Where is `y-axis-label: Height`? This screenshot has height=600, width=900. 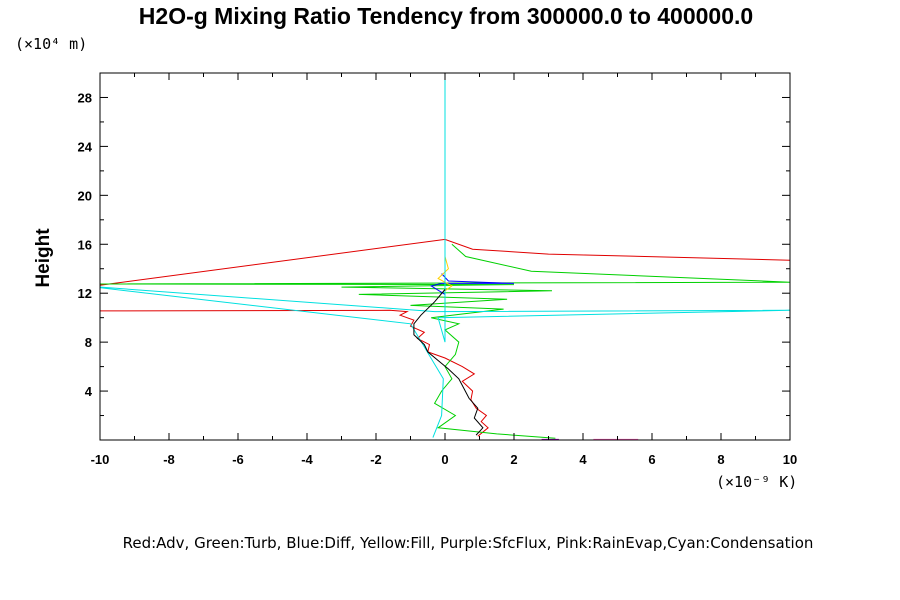 y-axis-label: Height is located at coordinates (43, 258).